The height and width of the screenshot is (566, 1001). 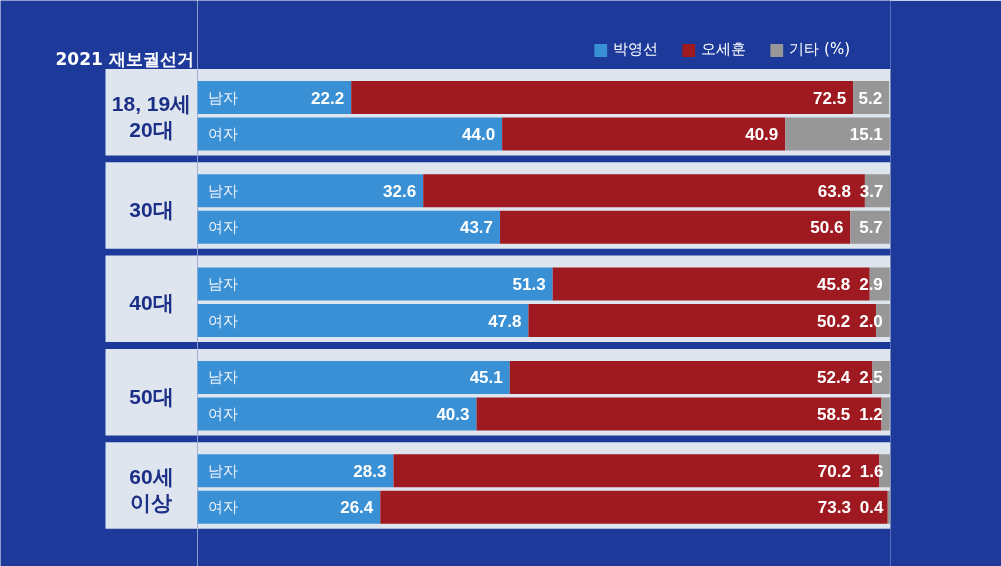 What do you see at coordinates (866, 134) in the screenshot?
I see `data-label: 15.1` at bounding box center [866, 134].